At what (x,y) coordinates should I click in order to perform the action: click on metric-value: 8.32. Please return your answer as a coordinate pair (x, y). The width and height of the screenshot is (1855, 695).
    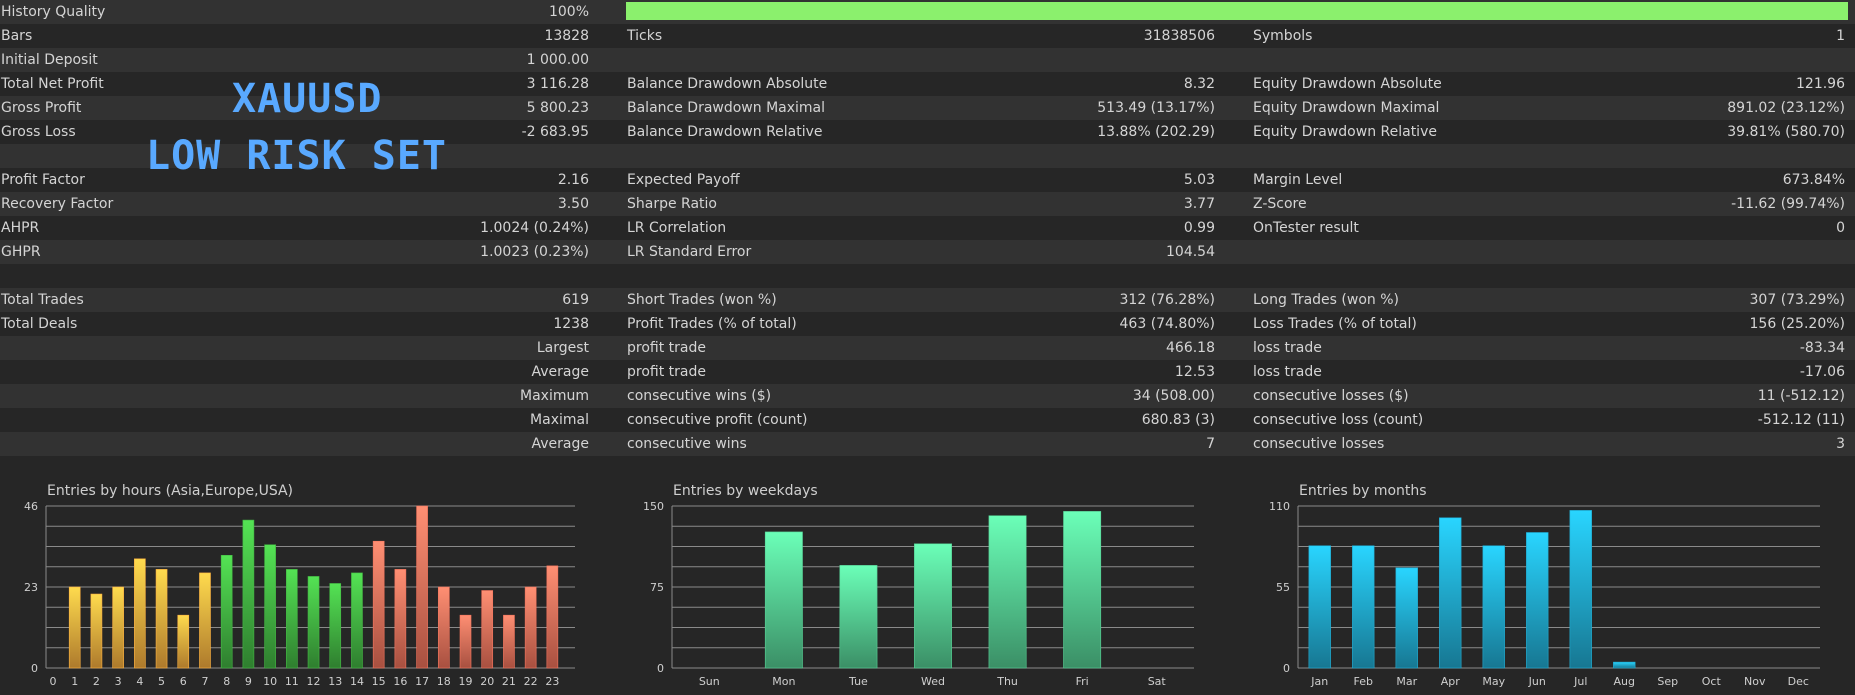
    Looking at the image, I should click on (1199, 84).